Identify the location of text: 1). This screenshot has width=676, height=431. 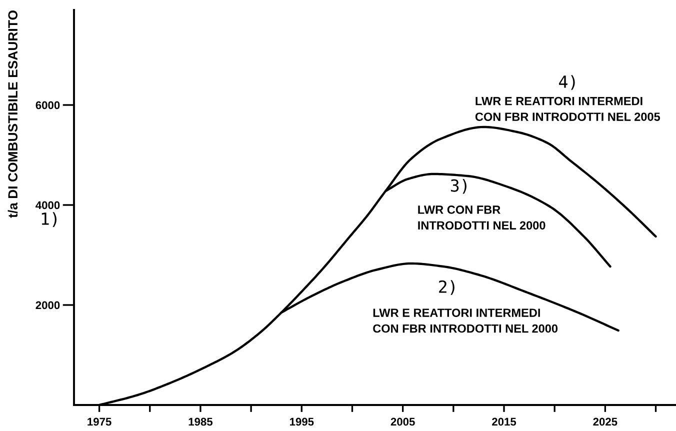
(49, 219).